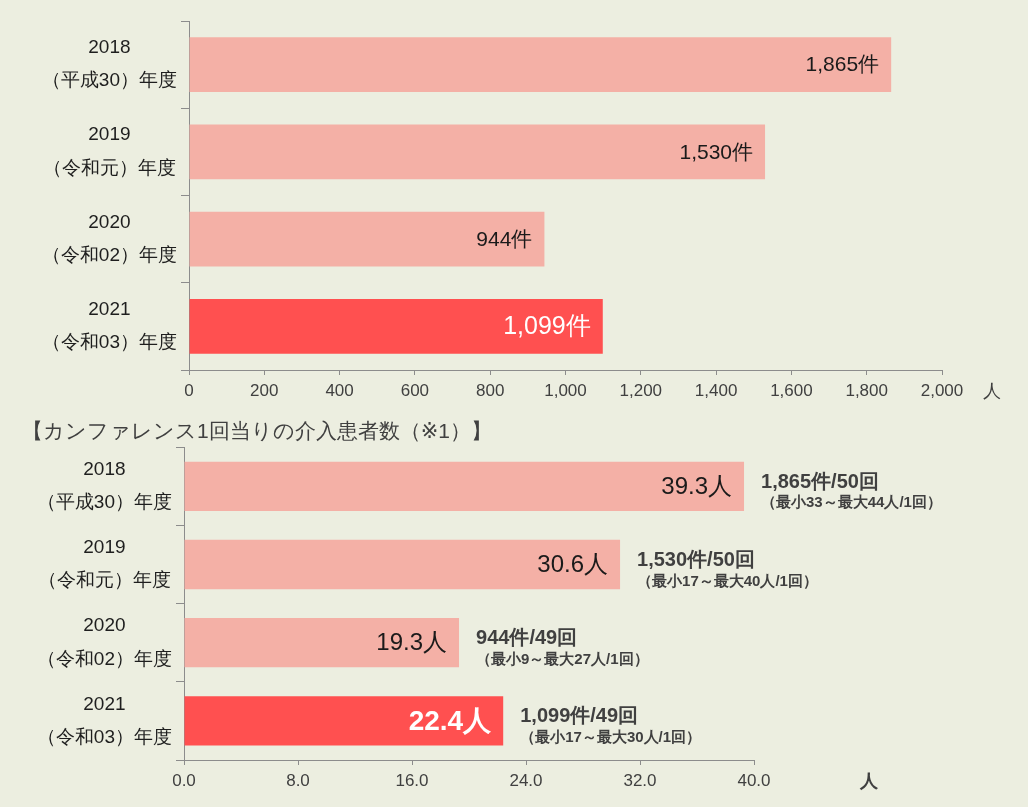 The image size is (1028, 807). Describe the element at coordinates (257, 431) in the screenshot. I see `chart-title: 【カンファレンス1回当りの介入患者数（※1）】` at that location.